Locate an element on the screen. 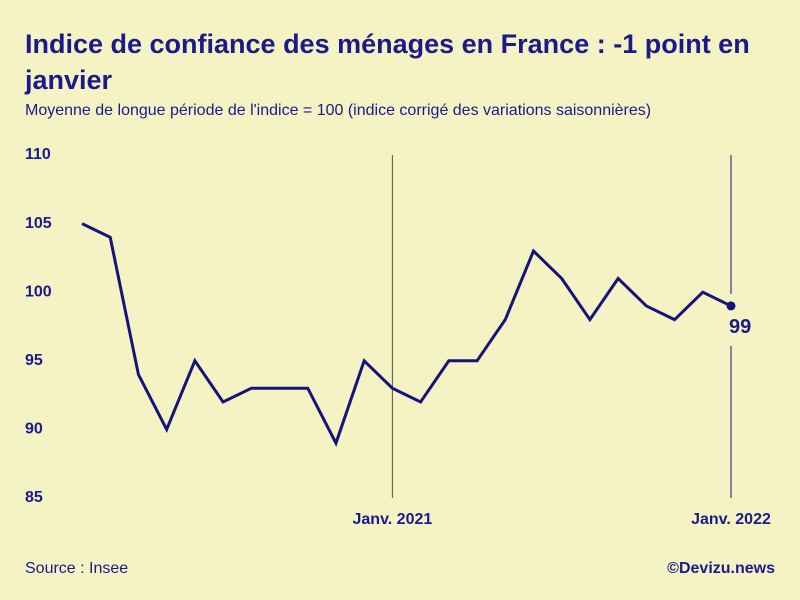 The image size is (800, 600). y-tick-label: 90 is located at coordinates (34, 429).